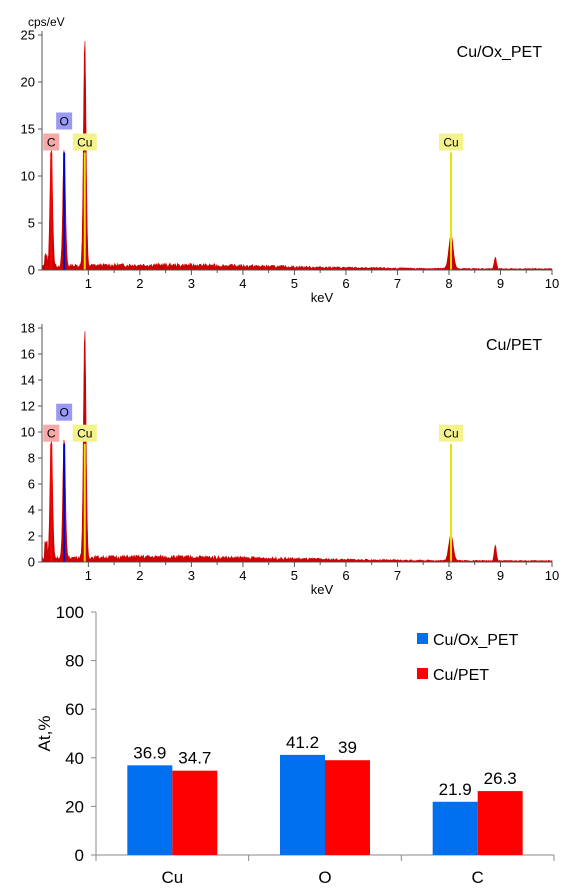 The height and width of the screenshot is (891, 566). What do you see at coordinates (28, 328) in the screenshot?
I see `y-tick-label: 18` at bounding box center [28, 328].